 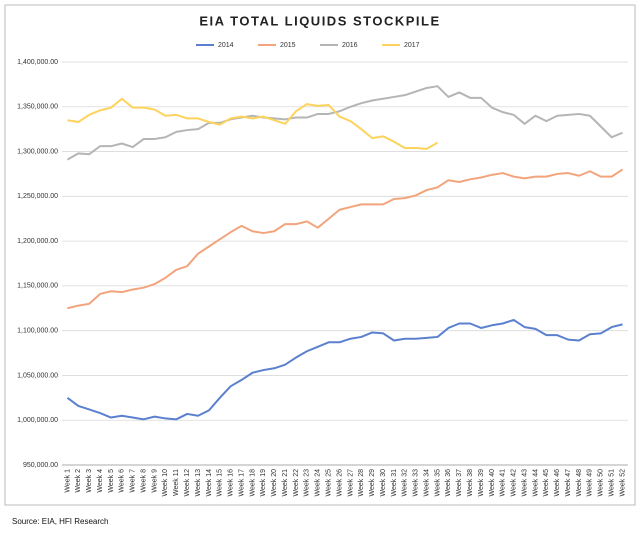 I want to click on x-tick-label: Week 43, so click(x=524, y=483).